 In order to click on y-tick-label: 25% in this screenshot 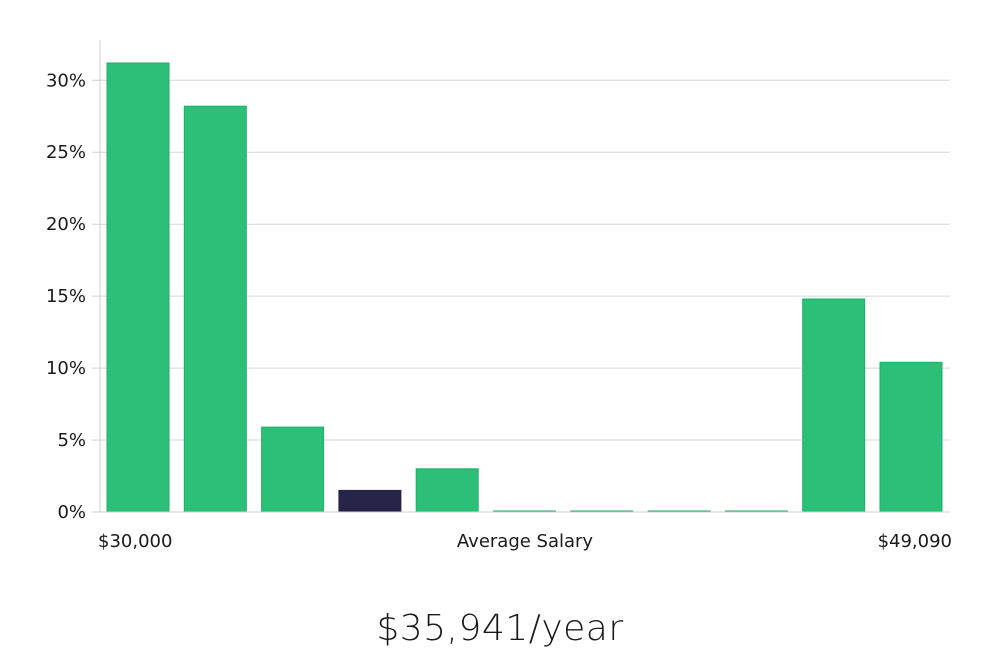, I will do `click(66, 152)`.